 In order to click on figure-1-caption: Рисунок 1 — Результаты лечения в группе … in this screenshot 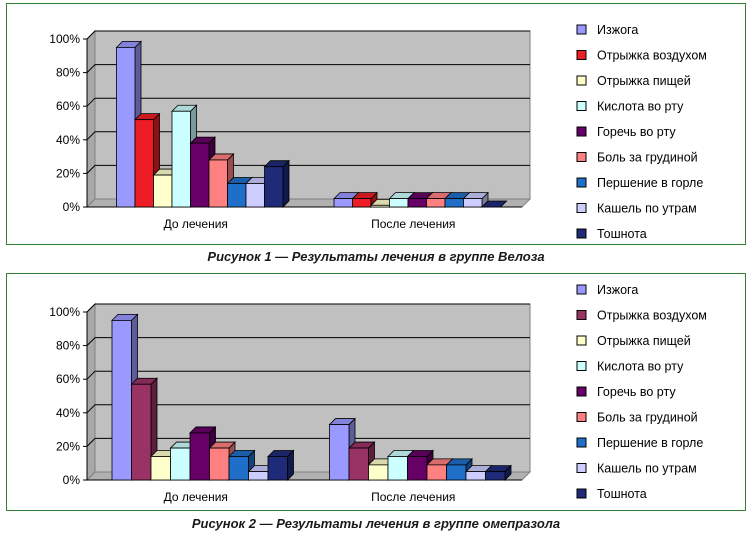, I will do `click(376, 256)`.